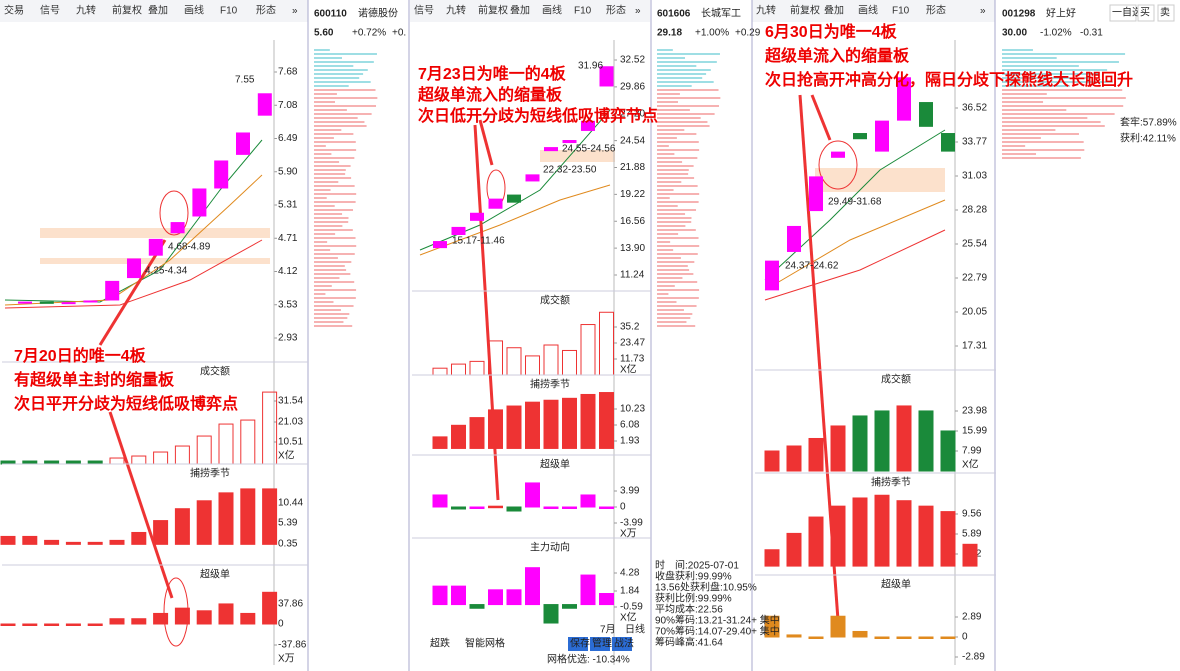 This screenshot has height=671, width=1180. I want to click on ma-line, so click(133, 274).